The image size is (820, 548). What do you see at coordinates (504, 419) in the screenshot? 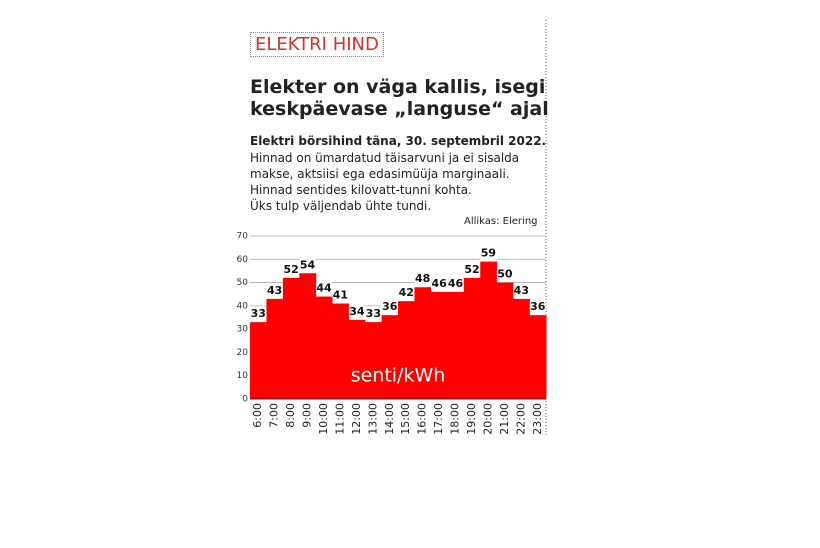
I see `x-tick-label: 21:00` at bounding box center [504, 419].